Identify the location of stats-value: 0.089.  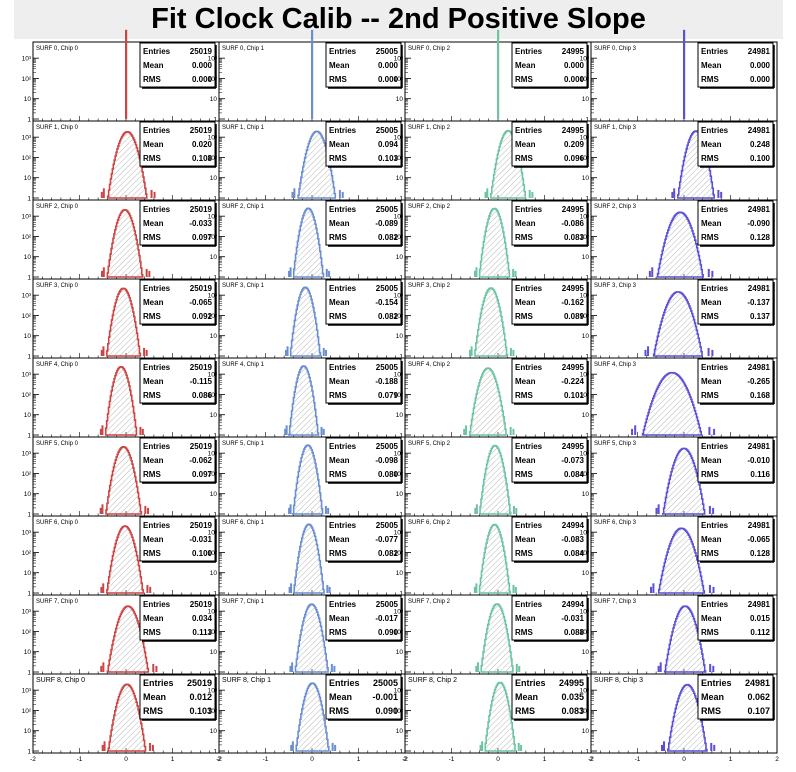
(574, 316).